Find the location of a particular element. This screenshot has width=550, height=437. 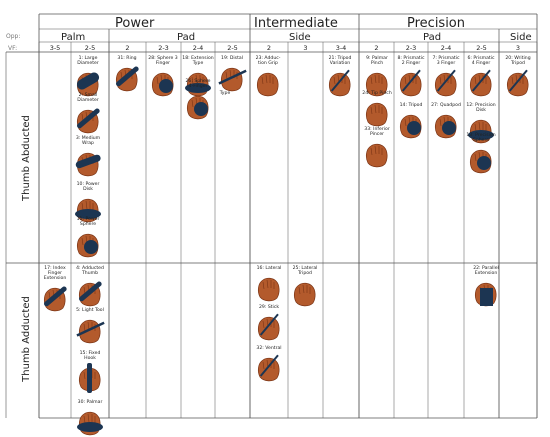

grasp-label: 30: Palmar is located at coordinates (90, 402).